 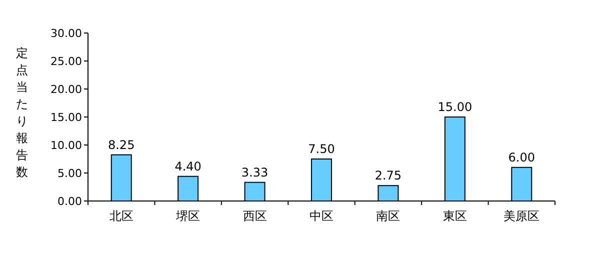 What do you see at coordinates (121, 145) in the screenshot?
I see `data-label: 8.25` at bounding box center [121, 145].